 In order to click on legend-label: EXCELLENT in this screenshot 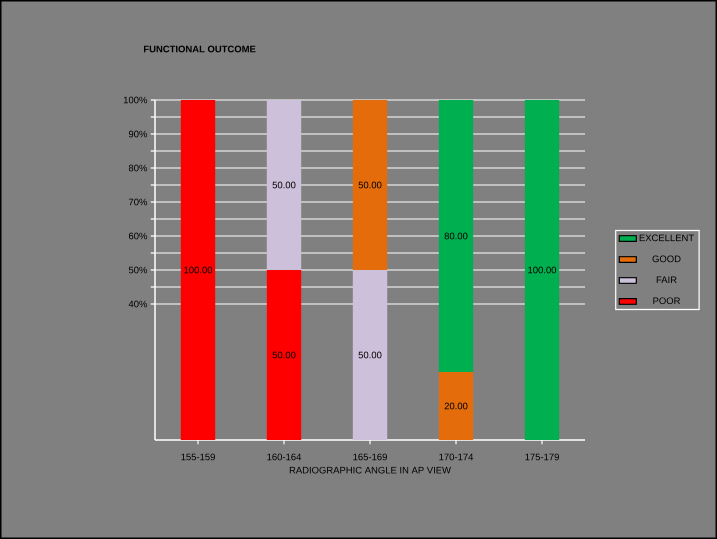, I will do `click(667, 238)`.